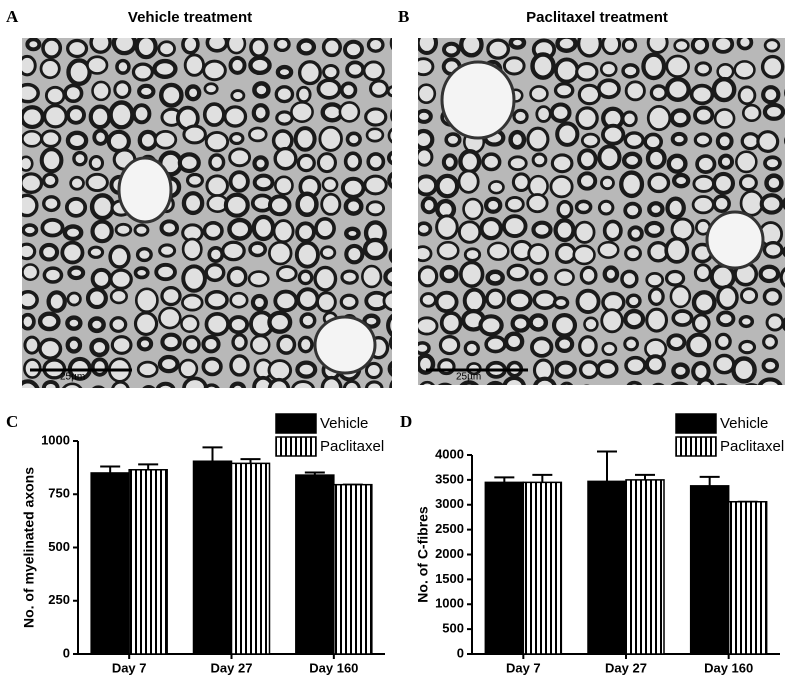  What do you see at coordinates (12, 16) in the screenshot?
I see `panel-label: A` at bounding box center [12, 16].